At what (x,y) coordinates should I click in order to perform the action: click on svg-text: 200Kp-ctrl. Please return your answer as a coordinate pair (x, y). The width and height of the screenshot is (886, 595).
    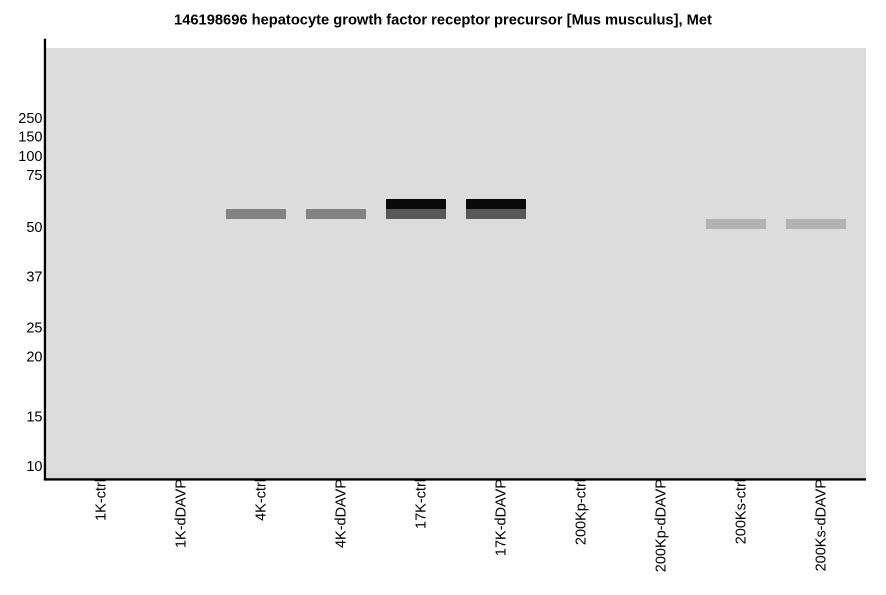
    Looking at the image, I should click on (582, 512).